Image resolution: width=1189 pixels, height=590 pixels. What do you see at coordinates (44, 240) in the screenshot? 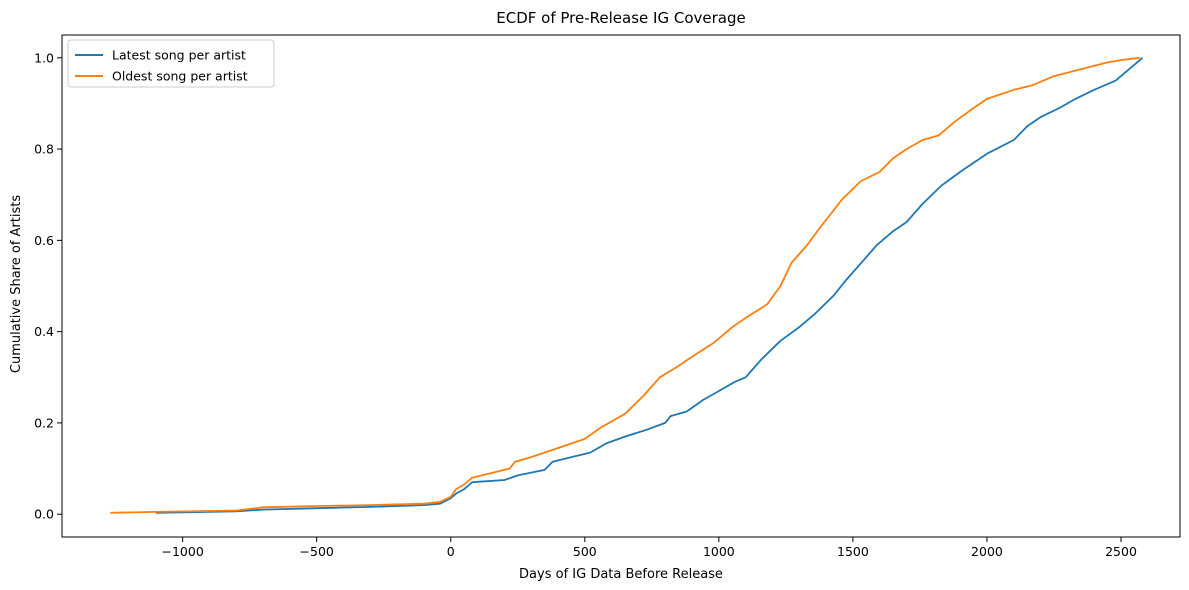
I see `y-tick-label: 0.6` at bounding box center [44, 240].